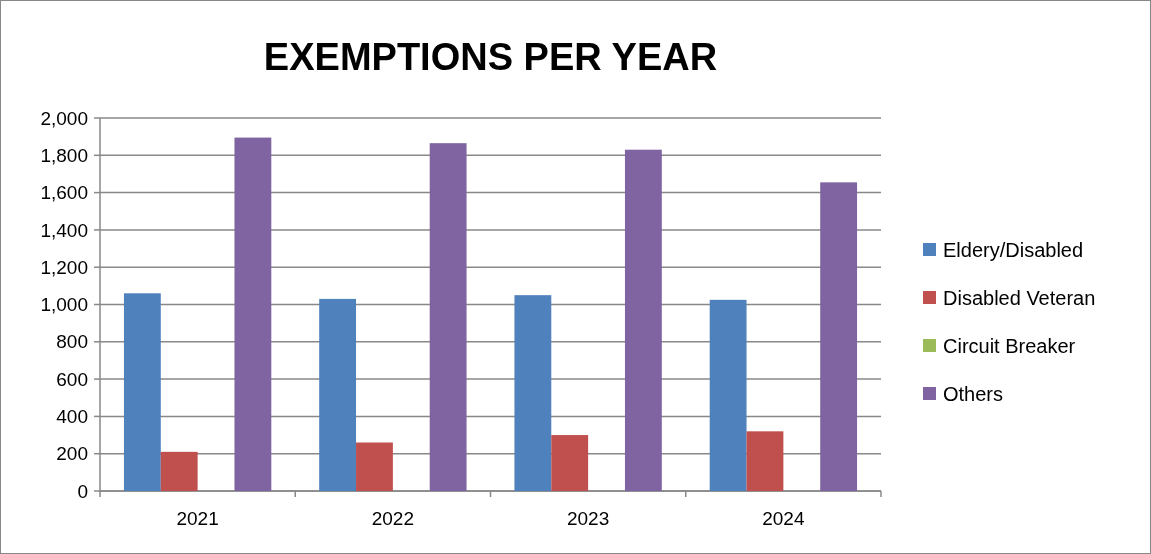 The image size is (1151, 554). Describe the element at coordinates (72, 342) in the screenshot. I see `y-tick-label: 800` at that location.